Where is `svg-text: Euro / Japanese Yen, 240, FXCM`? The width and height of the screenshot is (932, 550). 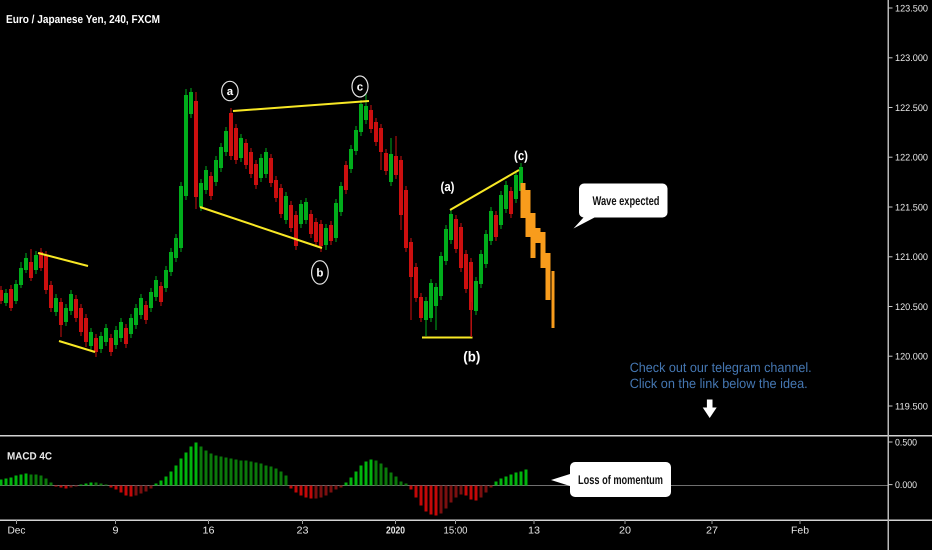 svg-text: Euro / Japanese Yen, 240, FXCM is located at coordinates (83, 20).